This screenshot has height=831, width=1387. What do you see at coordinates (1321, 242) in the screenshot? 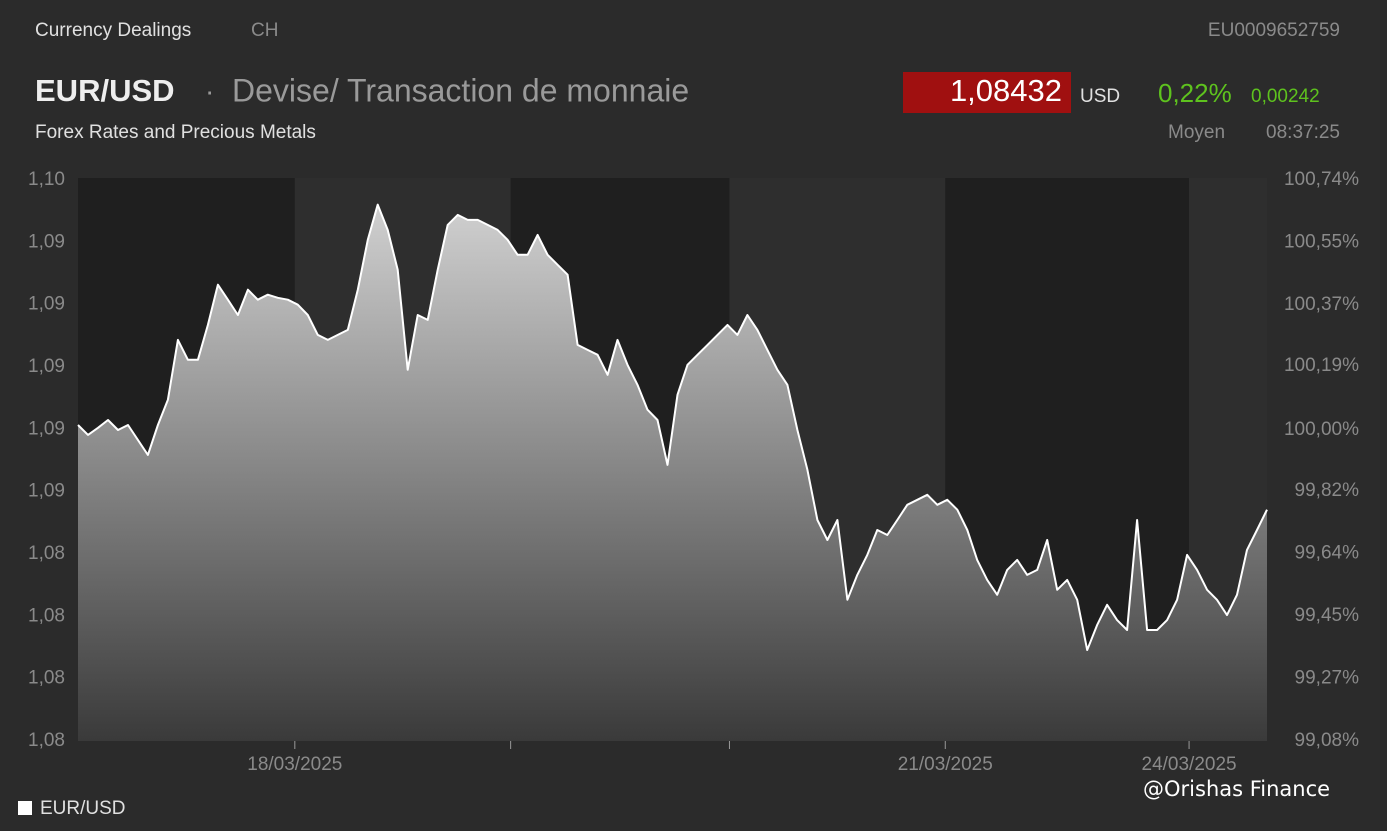
I see `y2-tick-label: 100,55%` at bounding box center [1321, 242].